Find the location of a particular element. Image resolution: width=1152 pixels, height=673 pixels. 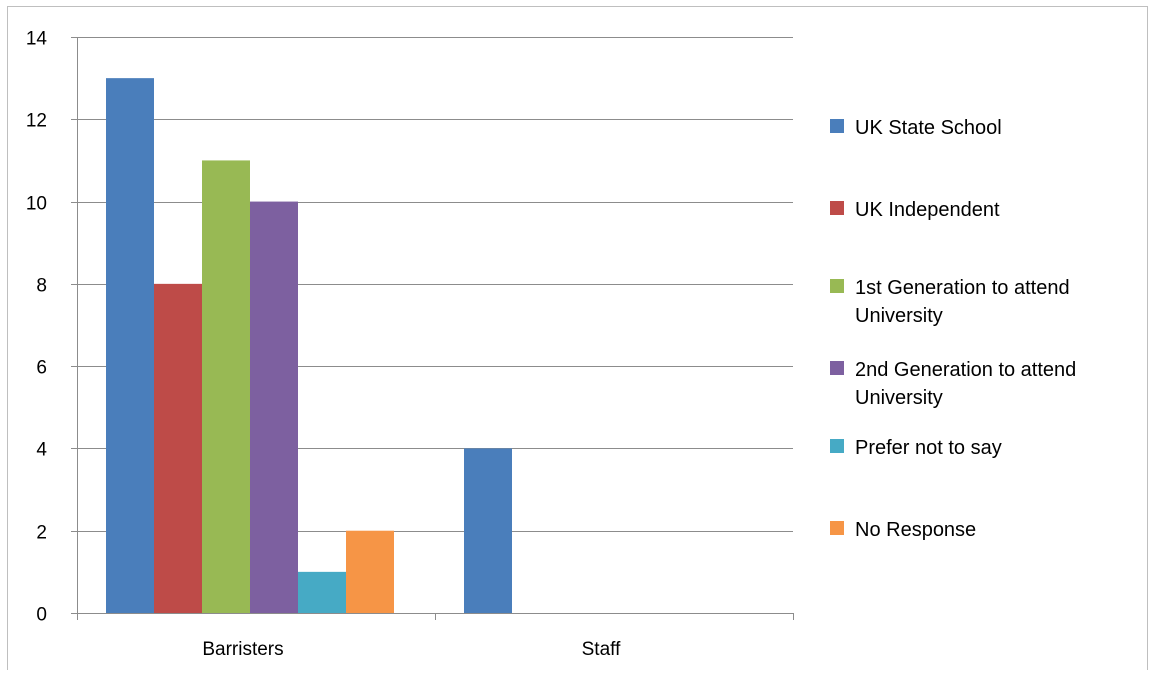

y-tick-label: 2 is located at coordinates (41, 533).